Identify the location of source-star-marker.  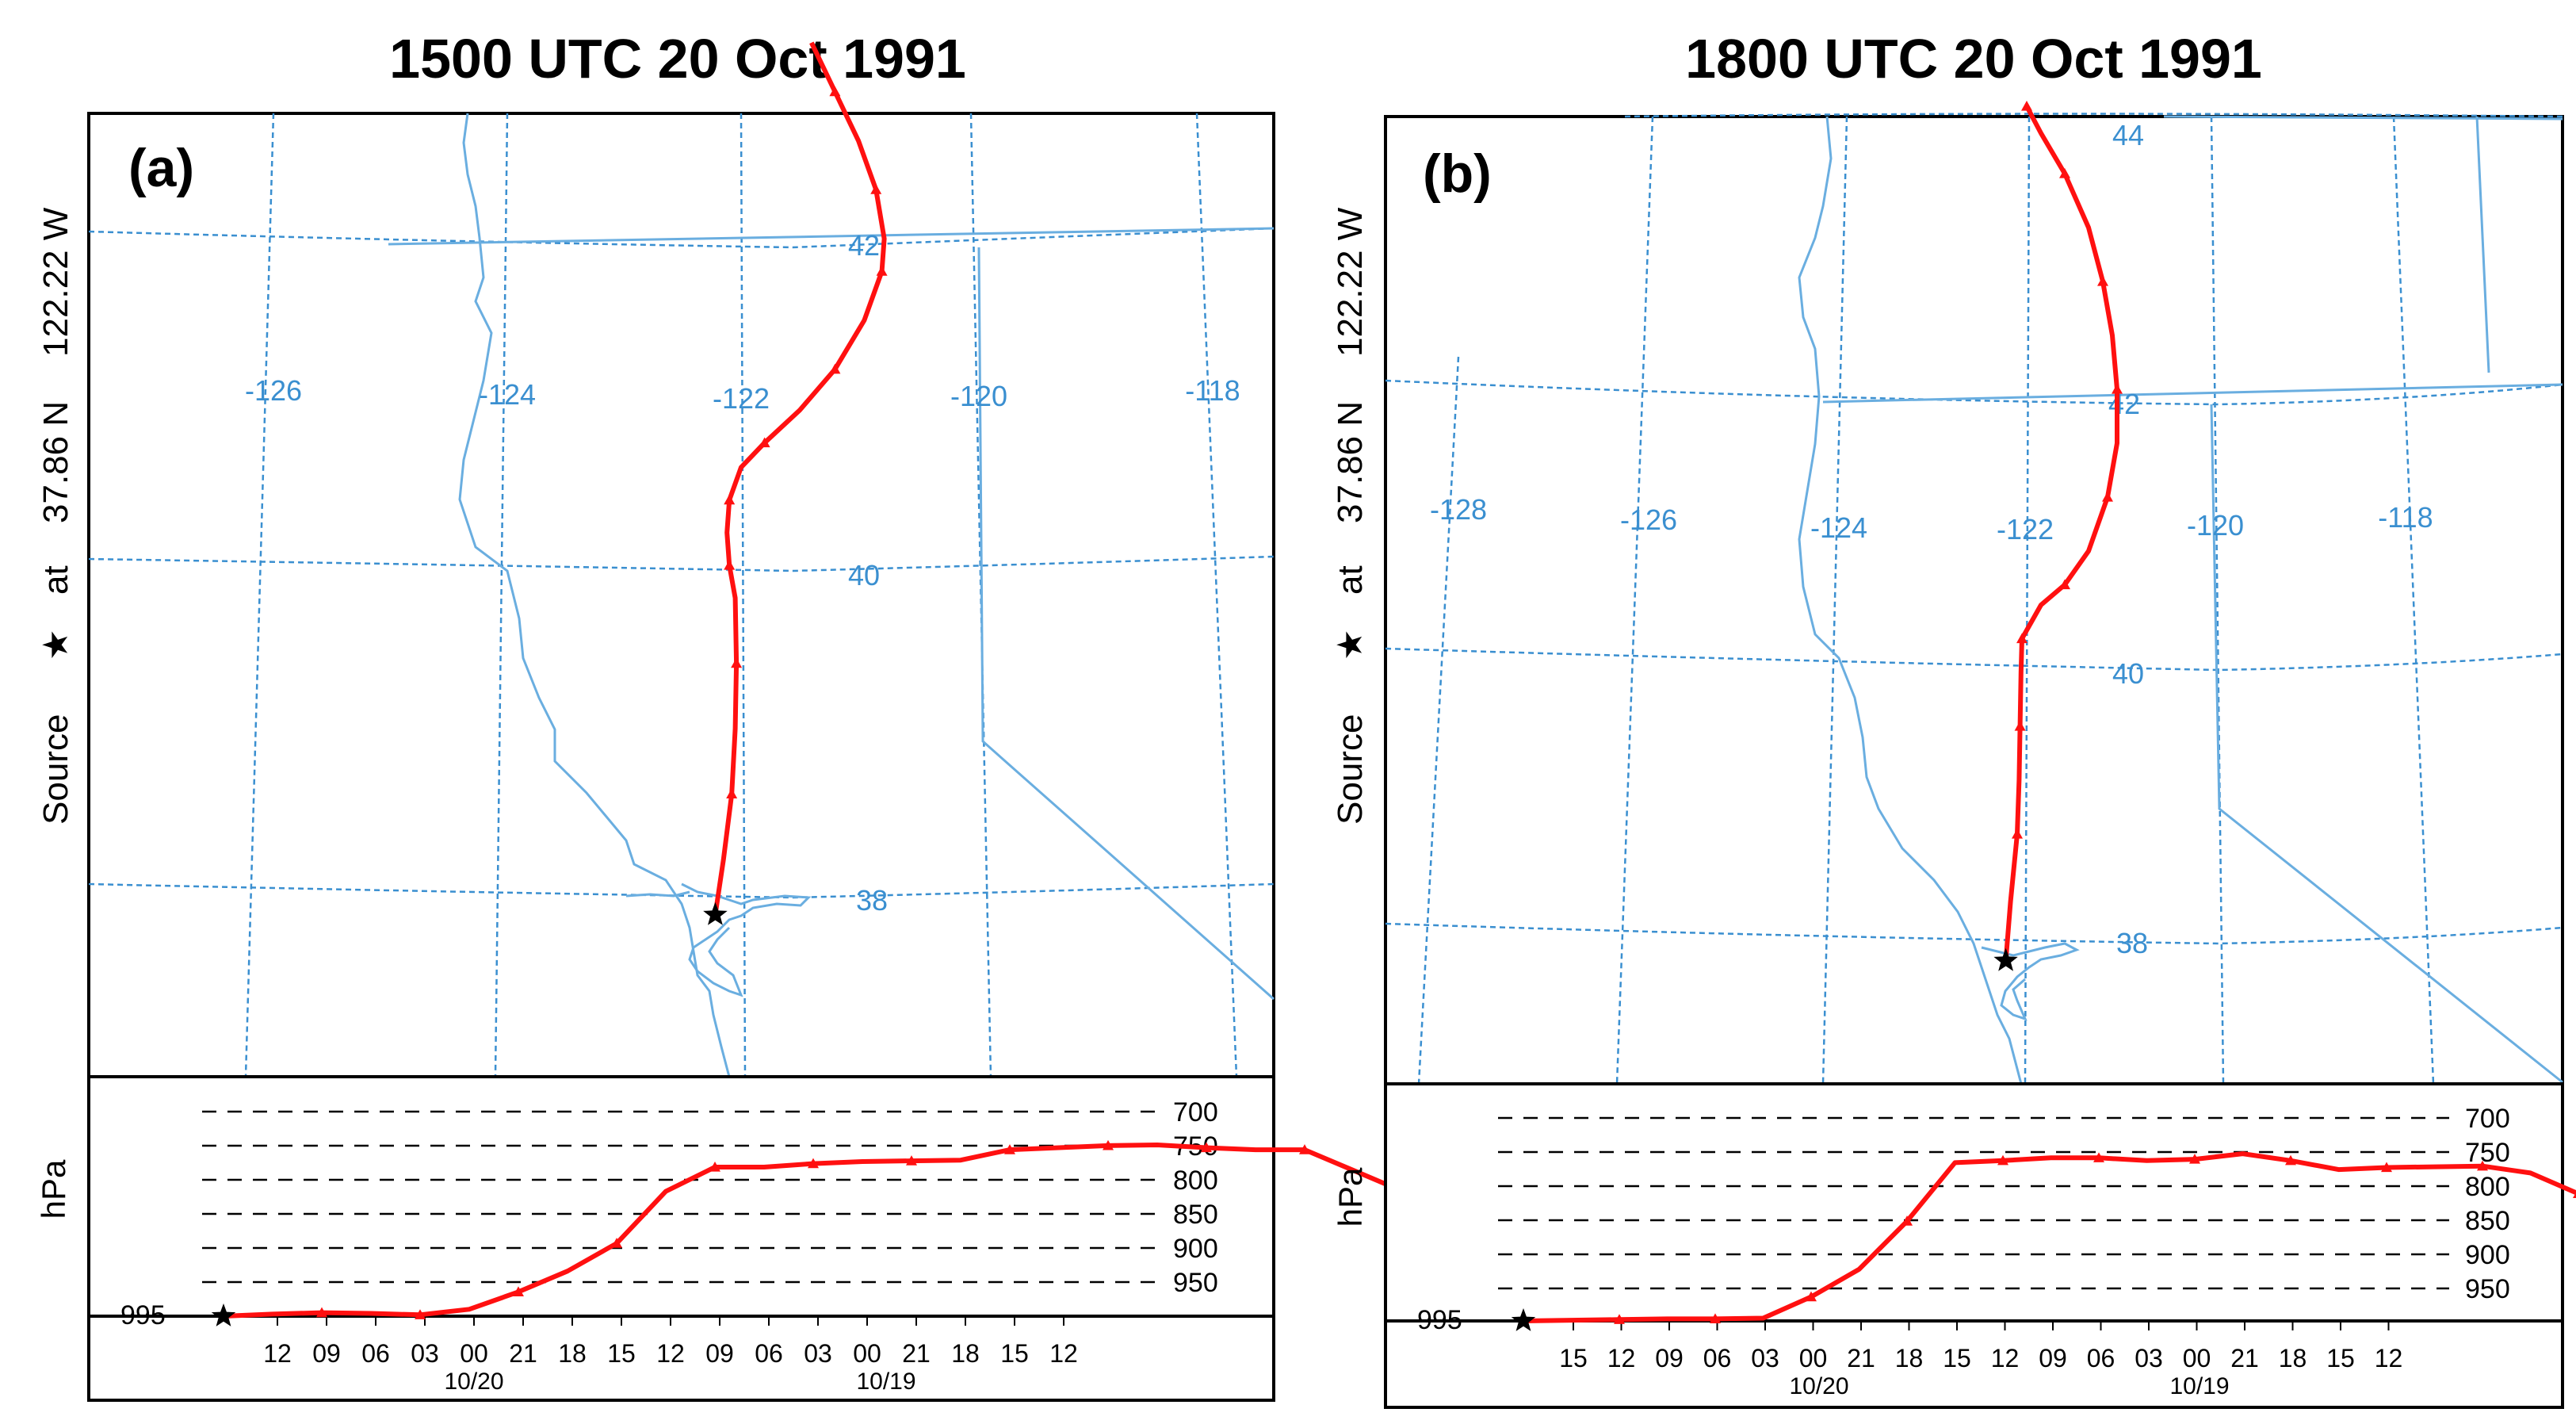
(2005, 959).